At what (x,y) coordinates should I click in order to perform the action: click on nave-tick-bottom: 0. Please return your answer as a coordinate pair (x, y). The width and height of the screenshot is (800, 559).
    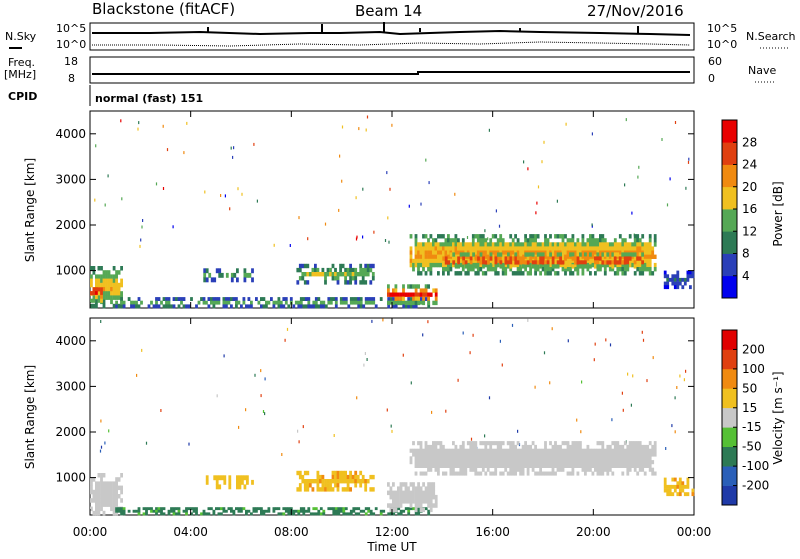
    Looking at the image, I should click on (711, 78).